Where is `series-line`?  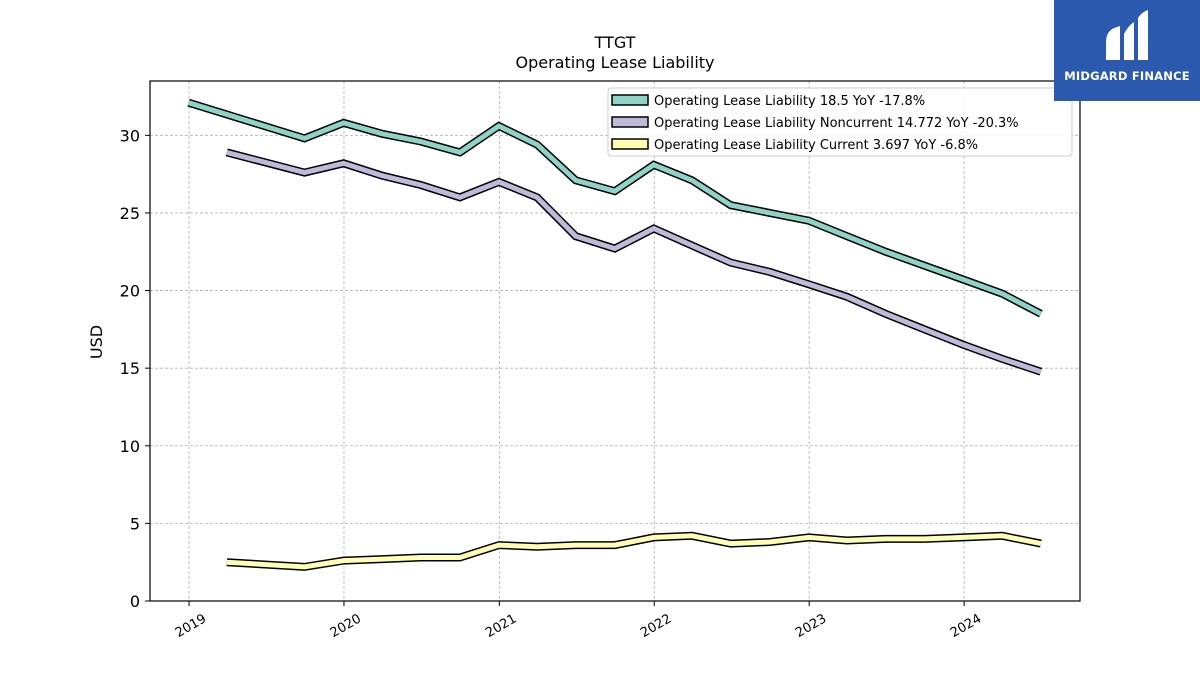
series-line is located at coordinates (634, 551).